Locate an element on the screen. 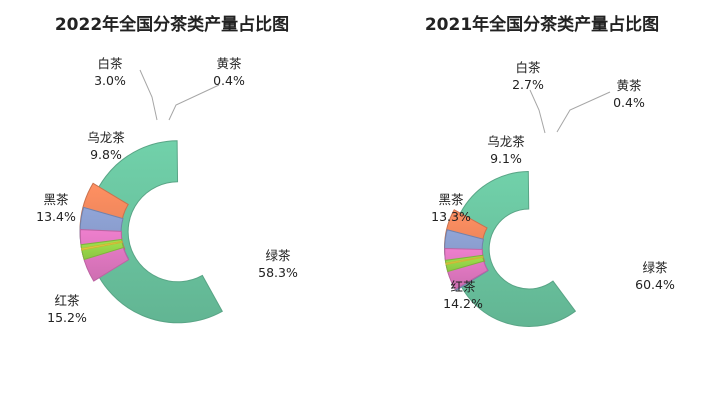 The image size is (715, 406). slice-label-4: 乌龙茶 9.1% is located at coordinates (506, 150).